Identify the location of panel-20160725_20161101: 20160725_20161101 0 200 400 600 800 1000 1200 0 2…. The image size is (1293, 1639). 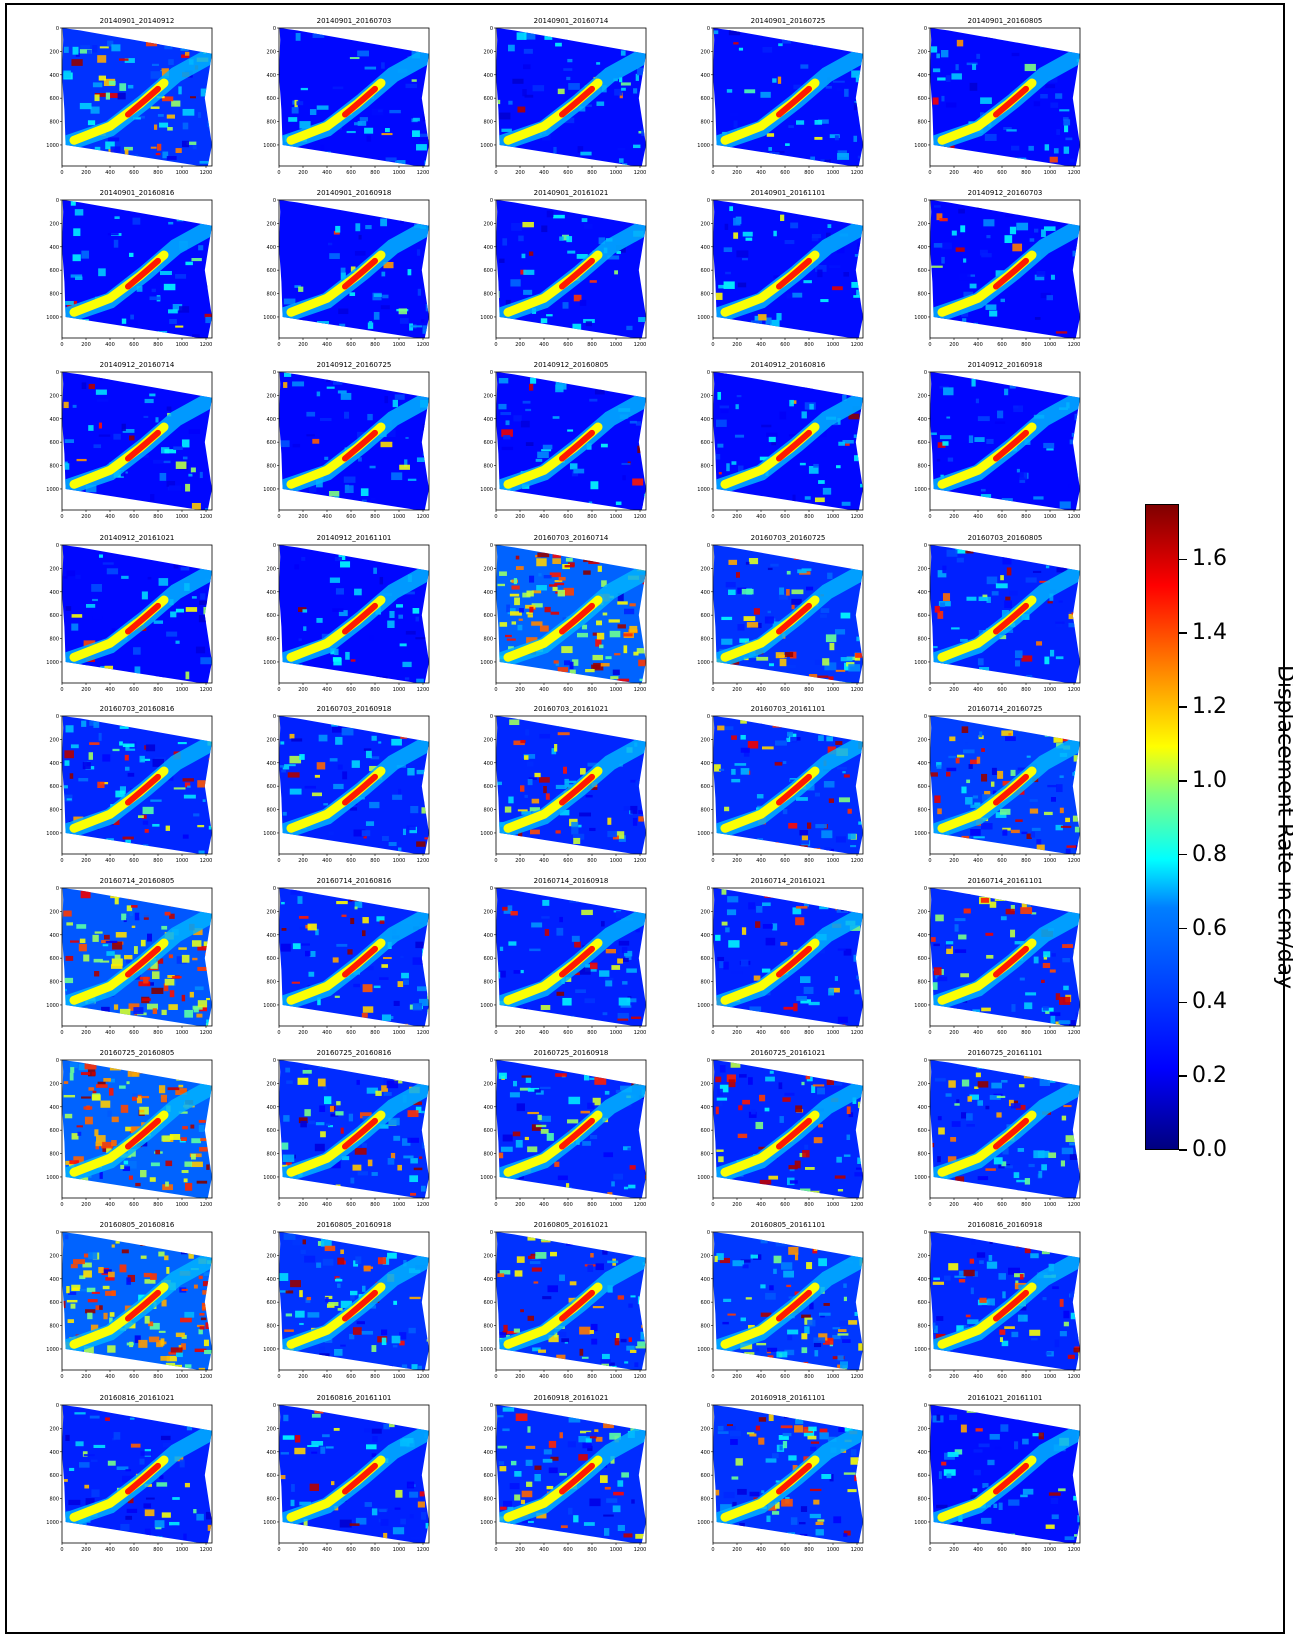
(997, 1128).